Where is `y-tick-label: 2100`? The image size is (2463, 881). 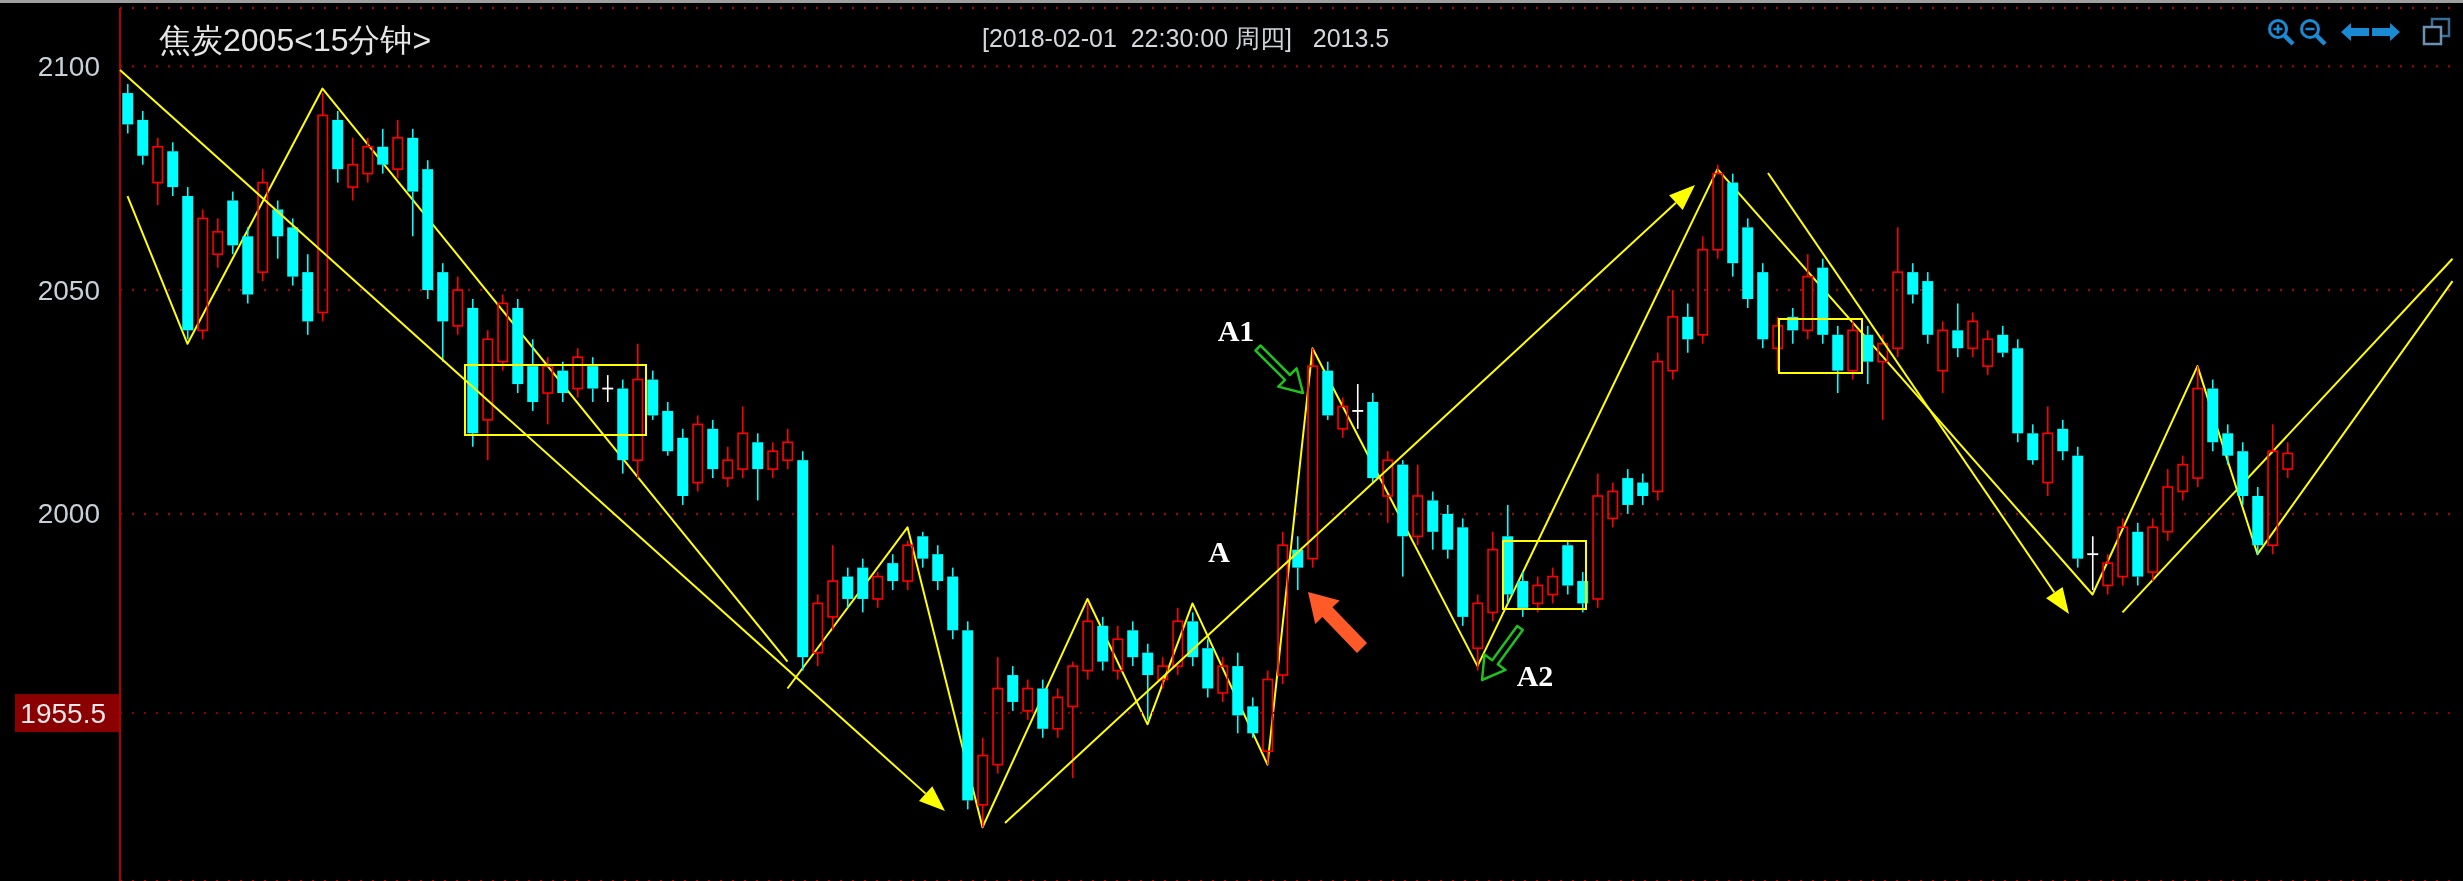
y-tick-label: 2100 is located at coordinates (68, 66).